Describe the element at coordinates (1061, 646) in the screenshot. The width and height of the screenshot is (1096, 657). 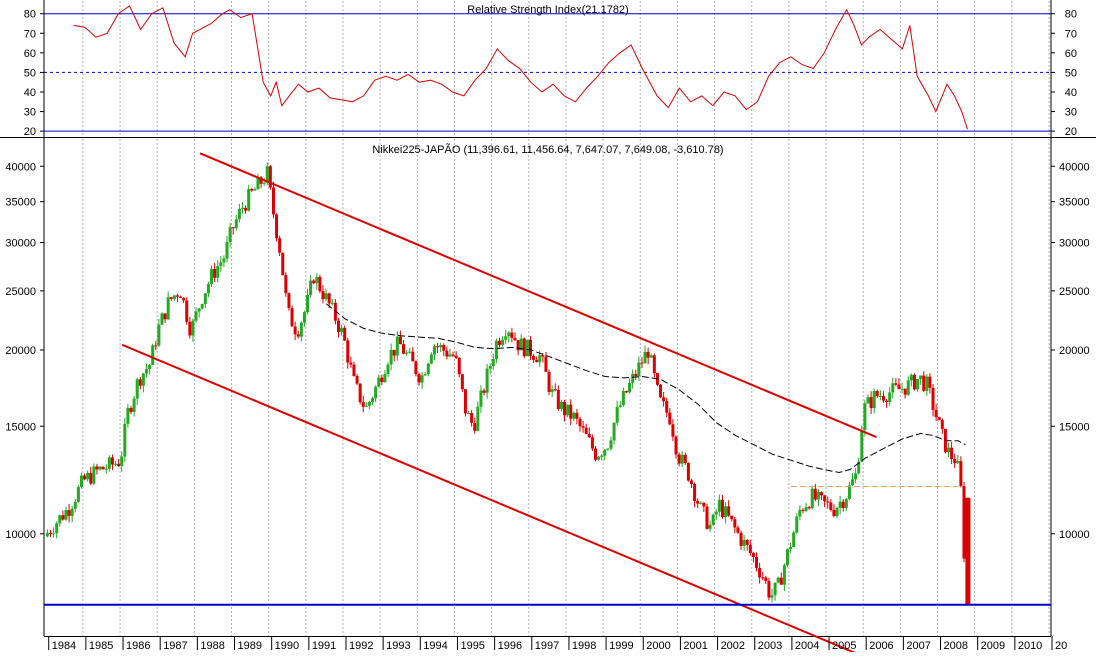
I see `x-tick-label: 20` at that location.